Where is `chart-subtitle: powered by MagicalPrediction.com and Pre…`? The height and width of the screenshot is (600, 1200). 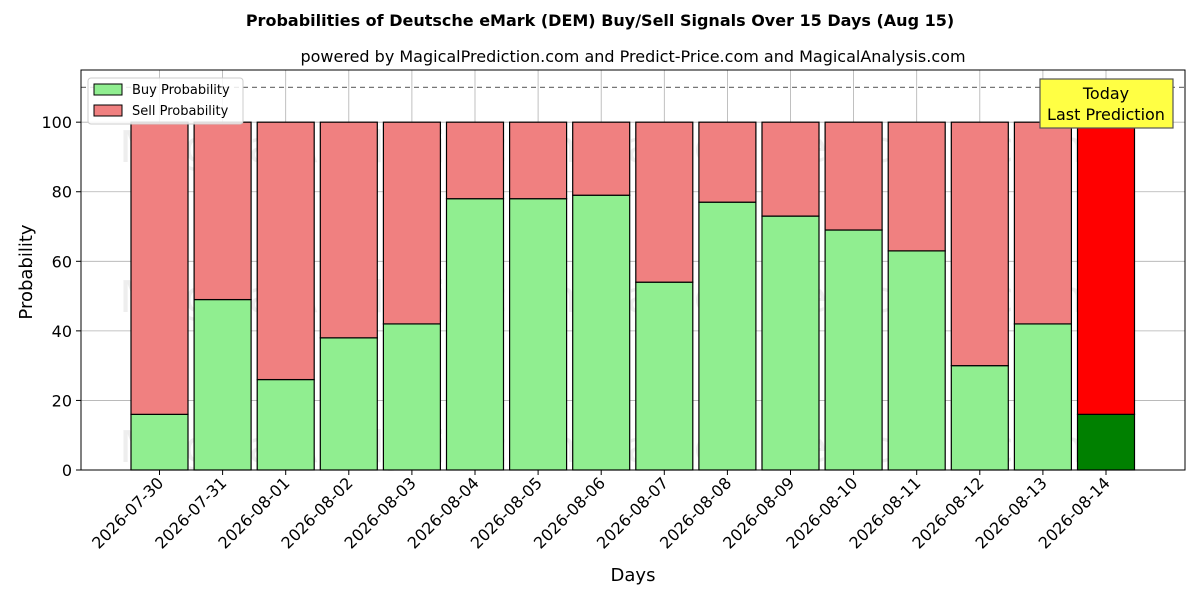 chart-subtitle: powered by MagicalPrediction.com and Pre… is located at coordinates (632, 56).